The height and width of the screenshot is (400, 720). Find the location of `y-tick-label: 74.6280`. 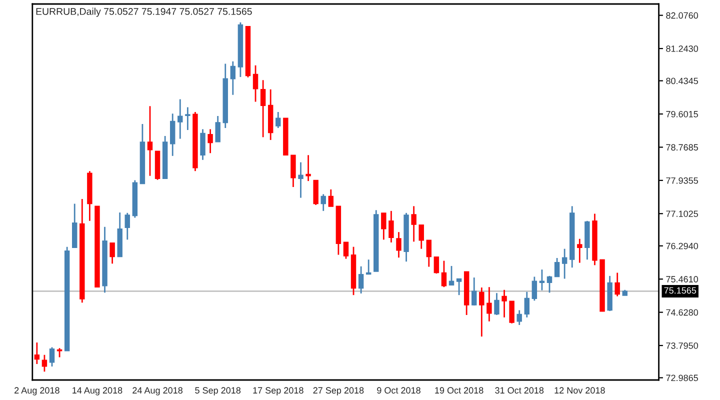

y-tick-label: 74.6280 is located at coordinates (682, 312).